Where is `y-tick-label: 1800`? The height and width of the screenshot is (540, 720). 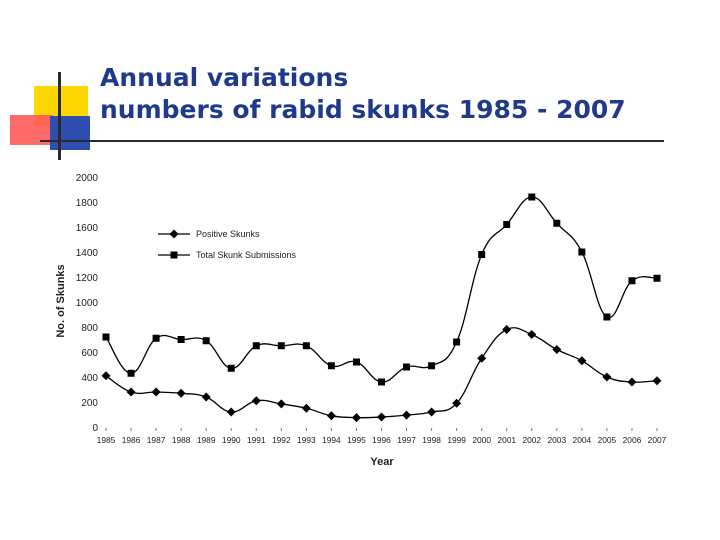
y-tick-label: 1800 is located at coordinates (87, 203).